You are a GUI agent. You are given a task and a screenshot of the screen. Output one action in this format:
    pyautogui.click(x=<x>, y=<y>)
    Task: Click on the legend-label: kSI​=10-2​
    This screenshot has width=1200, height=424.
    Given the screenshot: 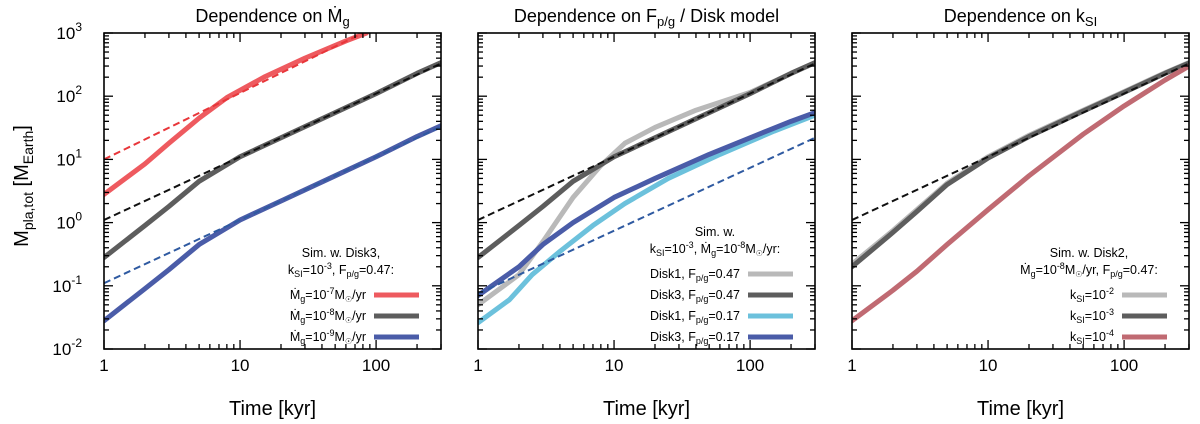 What is the action you would take?
    pyautogui.click(x=1092, y=295)
    